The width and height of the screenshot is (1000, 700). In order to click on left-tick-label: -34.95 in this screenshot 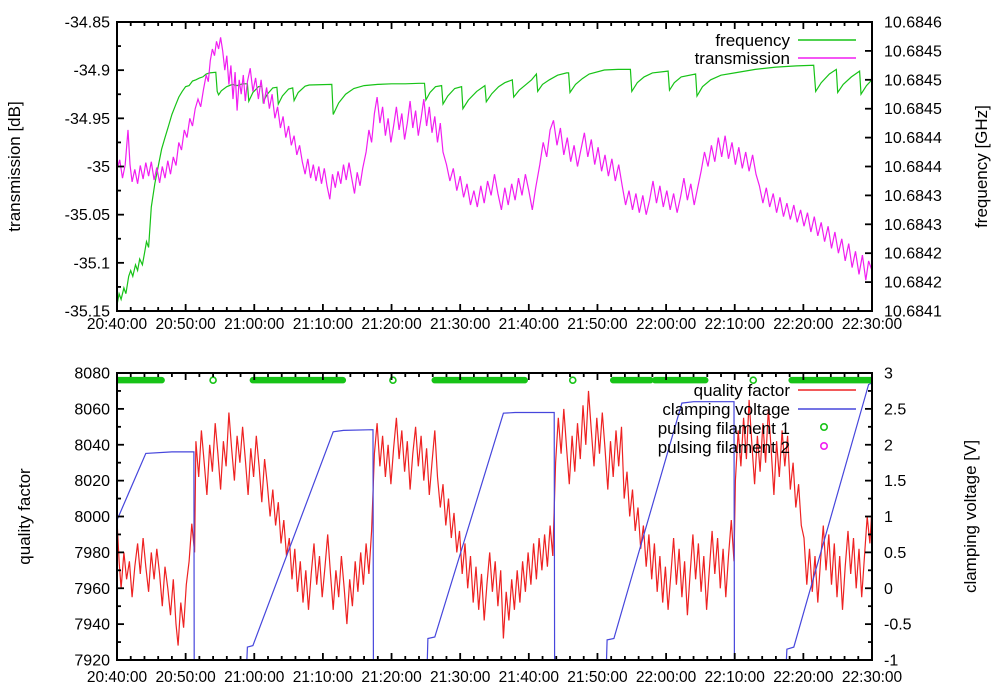, I will do `click(87, 119)`.